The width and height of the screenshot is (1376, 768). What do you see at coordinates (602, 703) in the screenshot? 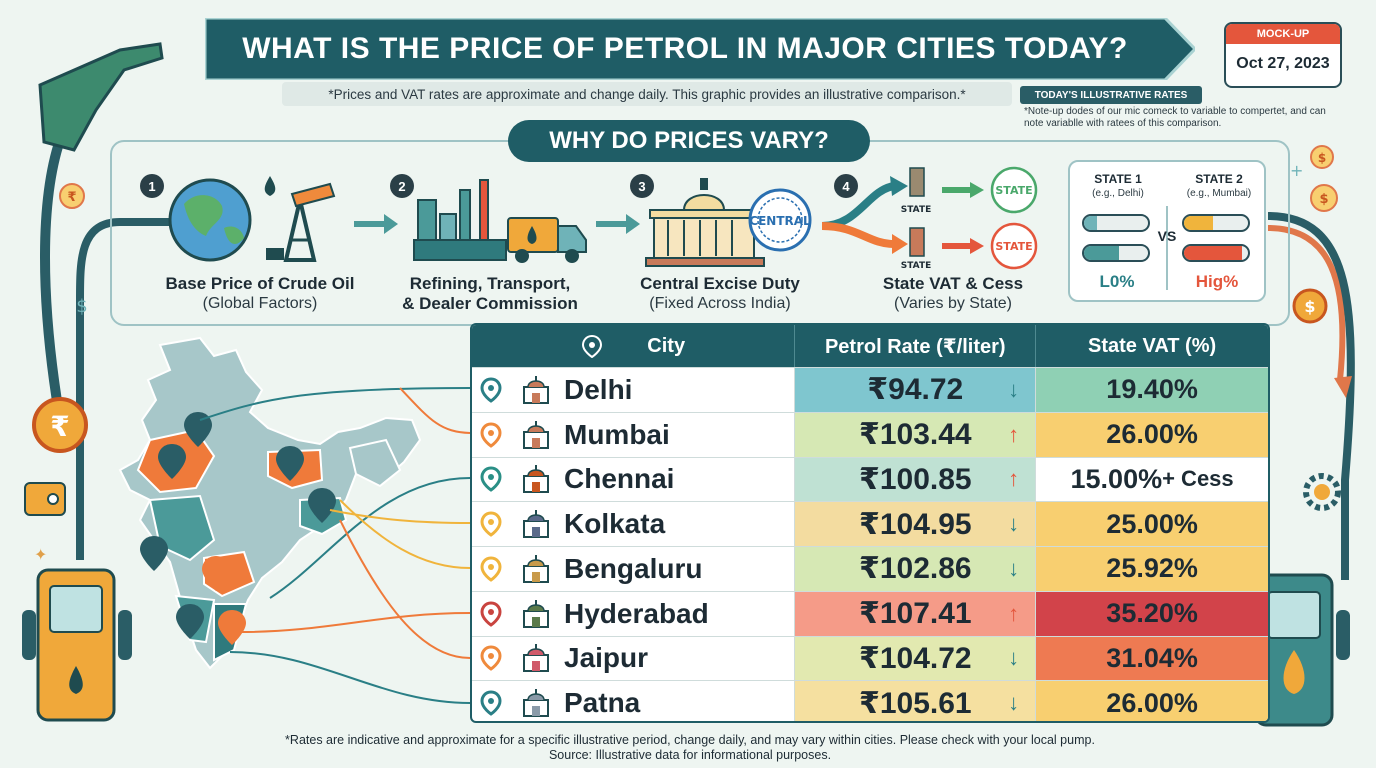
I see `city-name: Patna` at bounding box center [602, 703].